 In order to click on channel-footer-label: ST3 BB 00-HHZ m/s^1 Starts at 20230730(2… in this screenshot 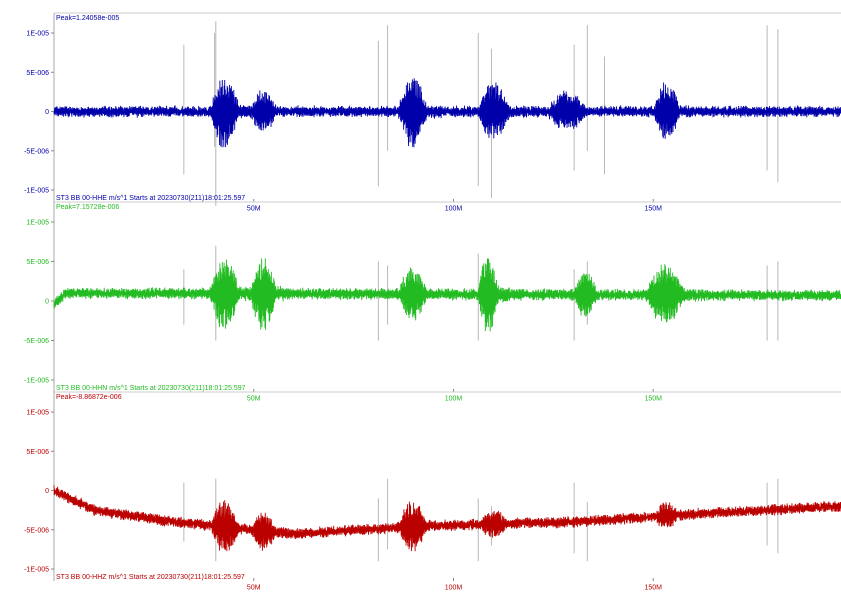, I will do `click(150, 577)`.